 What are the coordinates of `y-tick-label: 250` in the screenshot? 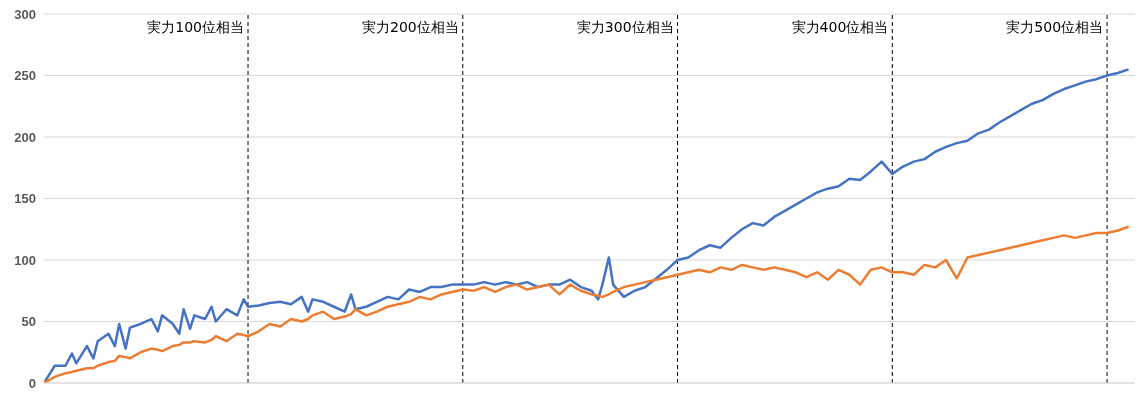 It's located at (25, 76).